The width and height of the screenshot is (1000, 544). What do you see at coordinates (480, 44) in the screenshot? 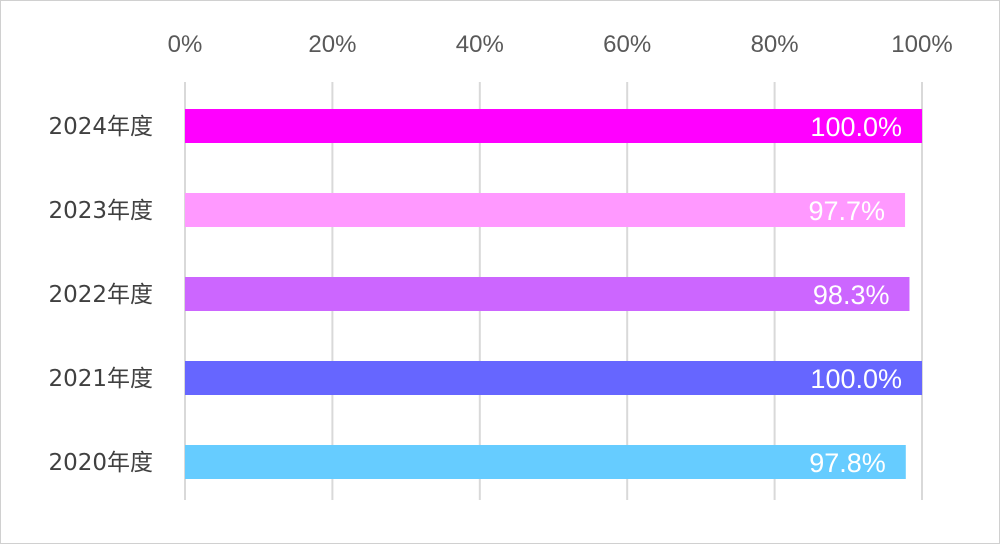
I see `x-tick-label: 40%` at bounding box center [480, 44].